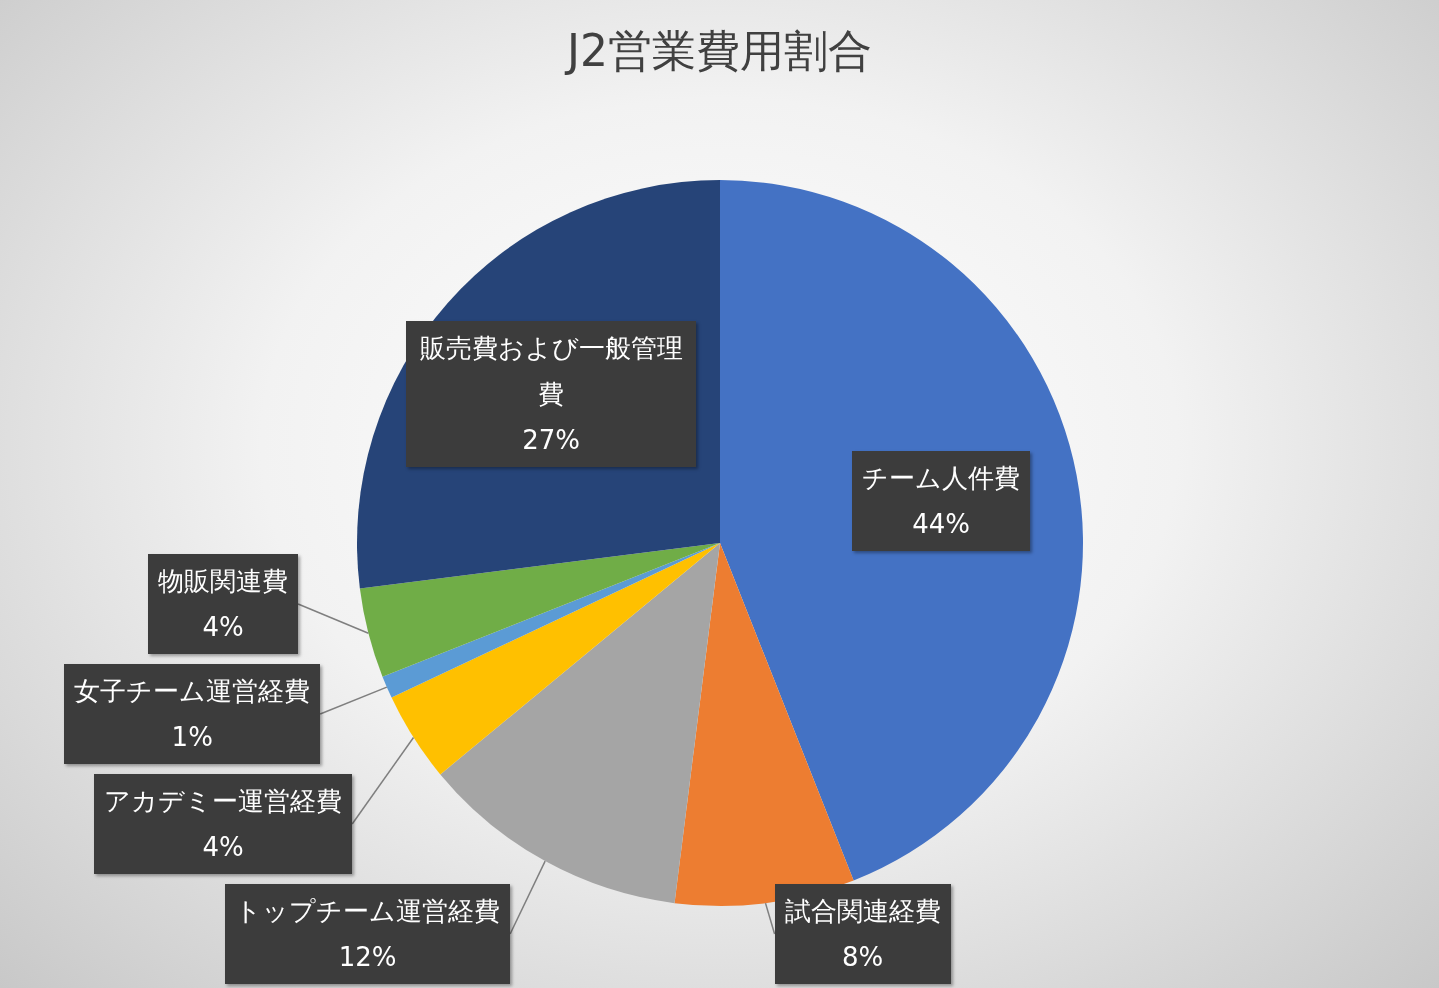  I want to click on chart-title: J2営業費用割合, so click(718, 51).